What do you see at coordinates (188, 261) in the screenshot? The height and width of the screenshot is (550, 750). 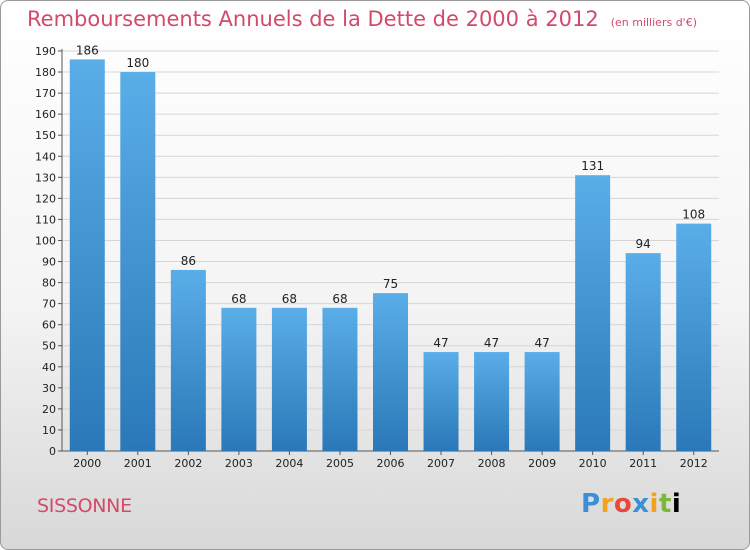 I see `bar-value-label: 86` at bounding box center [188, 261].